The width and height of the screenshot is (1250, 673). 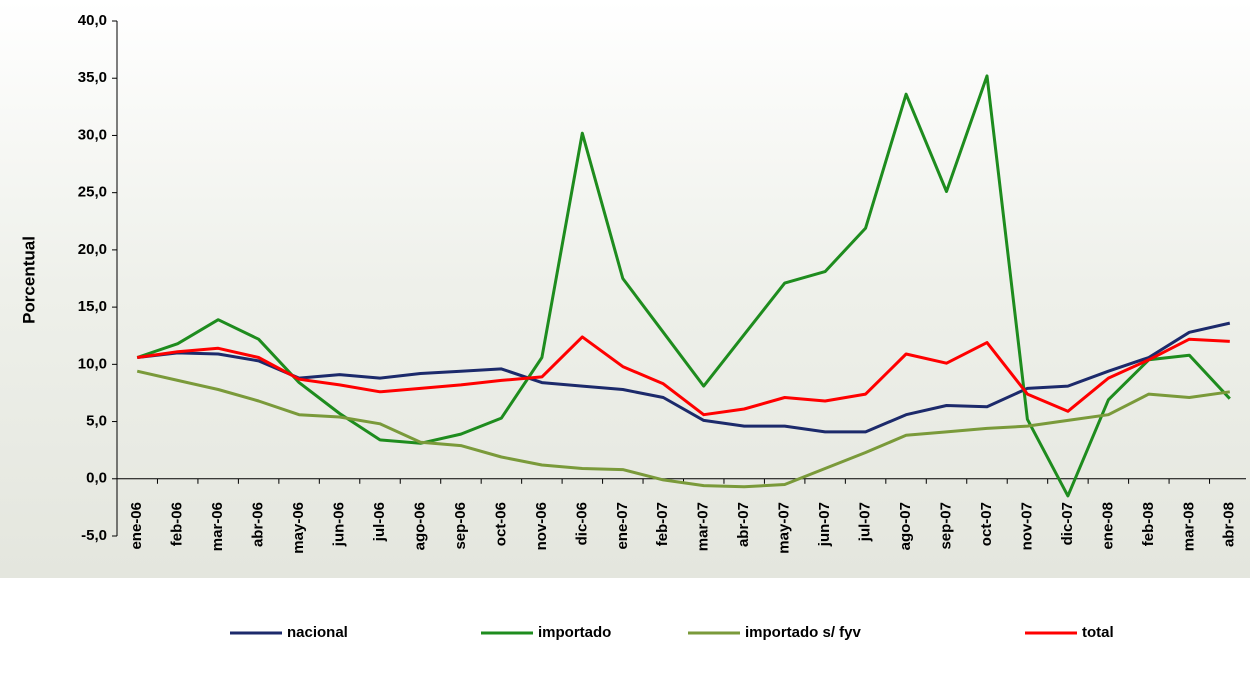 I want to click on legend-label: importado s/ fyv, so click(x=803, y=632).